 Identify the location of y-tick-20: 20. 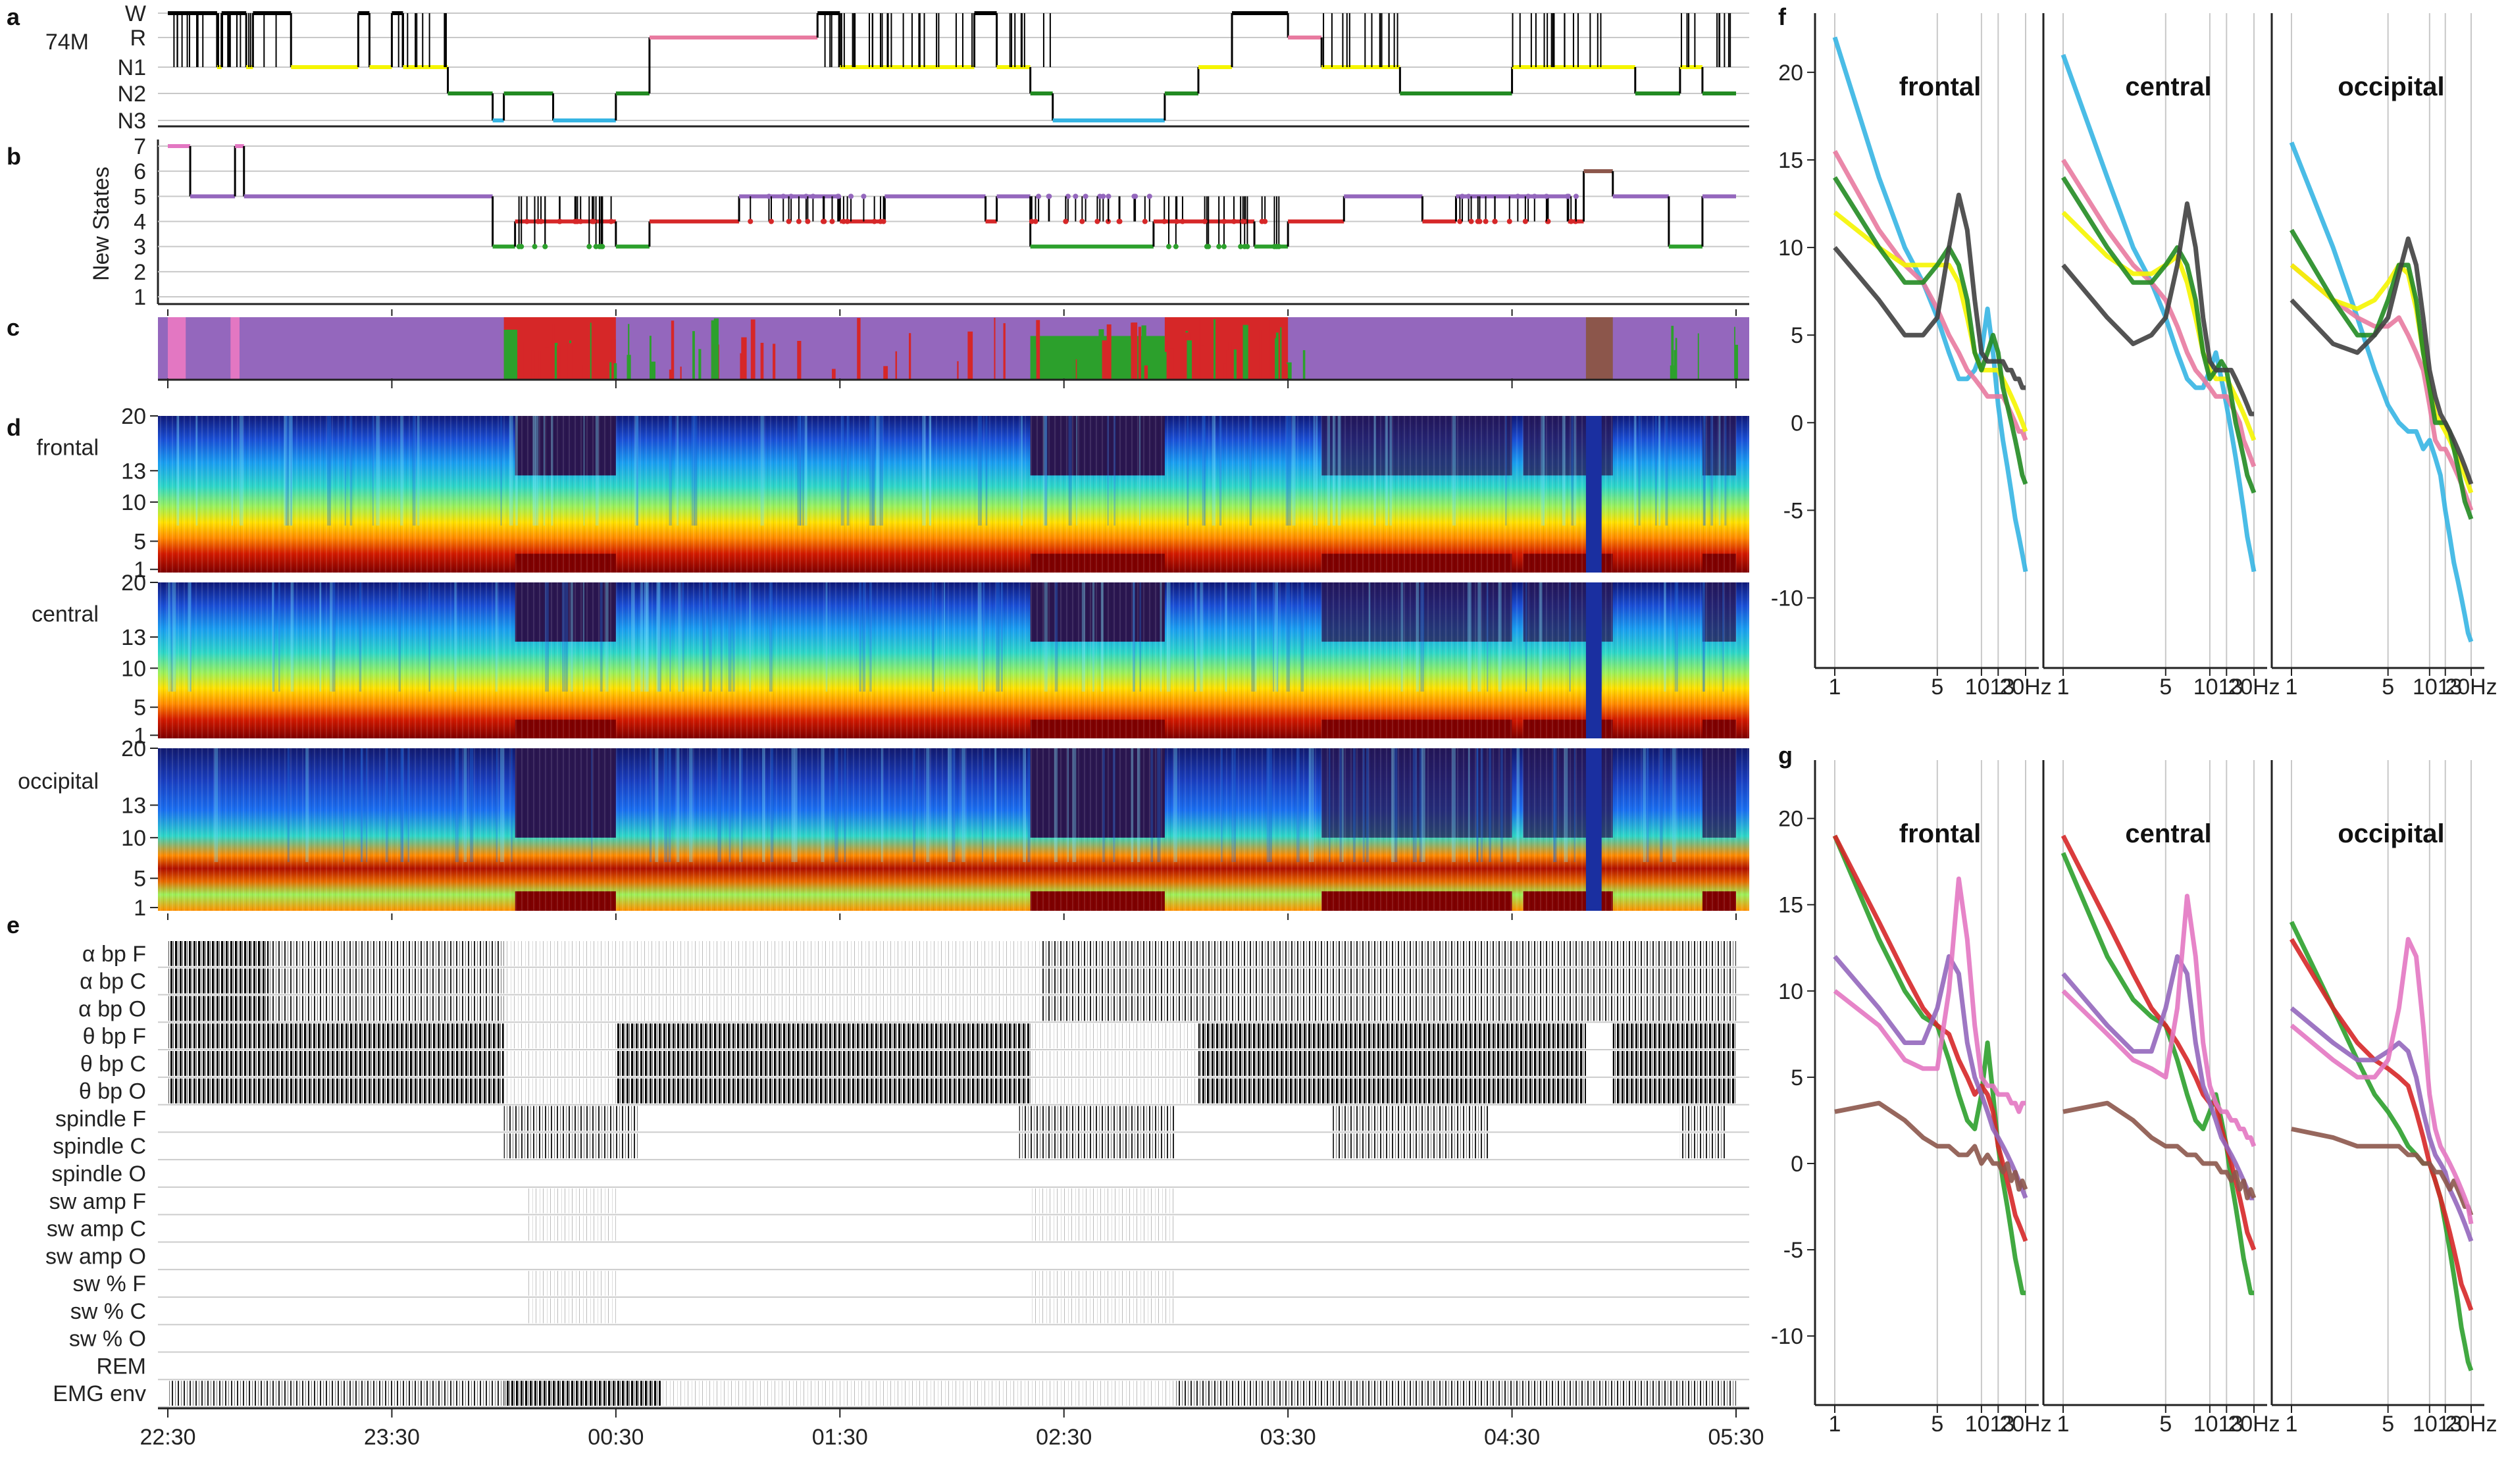
(1790, 820).